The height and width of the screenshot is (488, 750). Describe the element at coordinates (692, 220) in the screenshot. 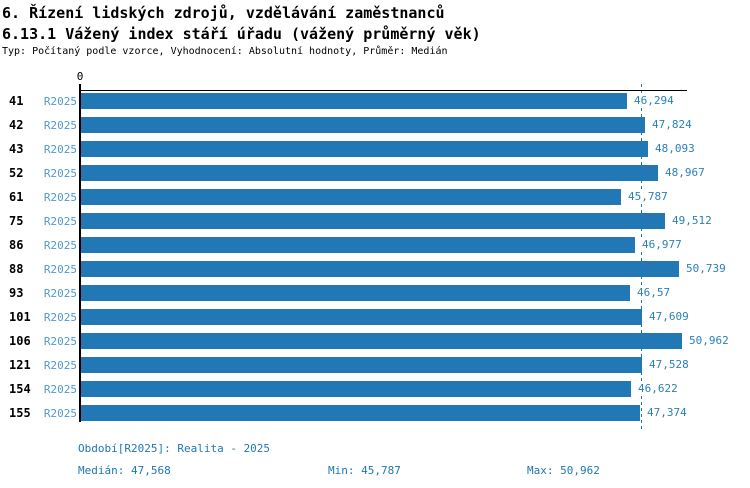

I see `value-label: 49,512` at that location.